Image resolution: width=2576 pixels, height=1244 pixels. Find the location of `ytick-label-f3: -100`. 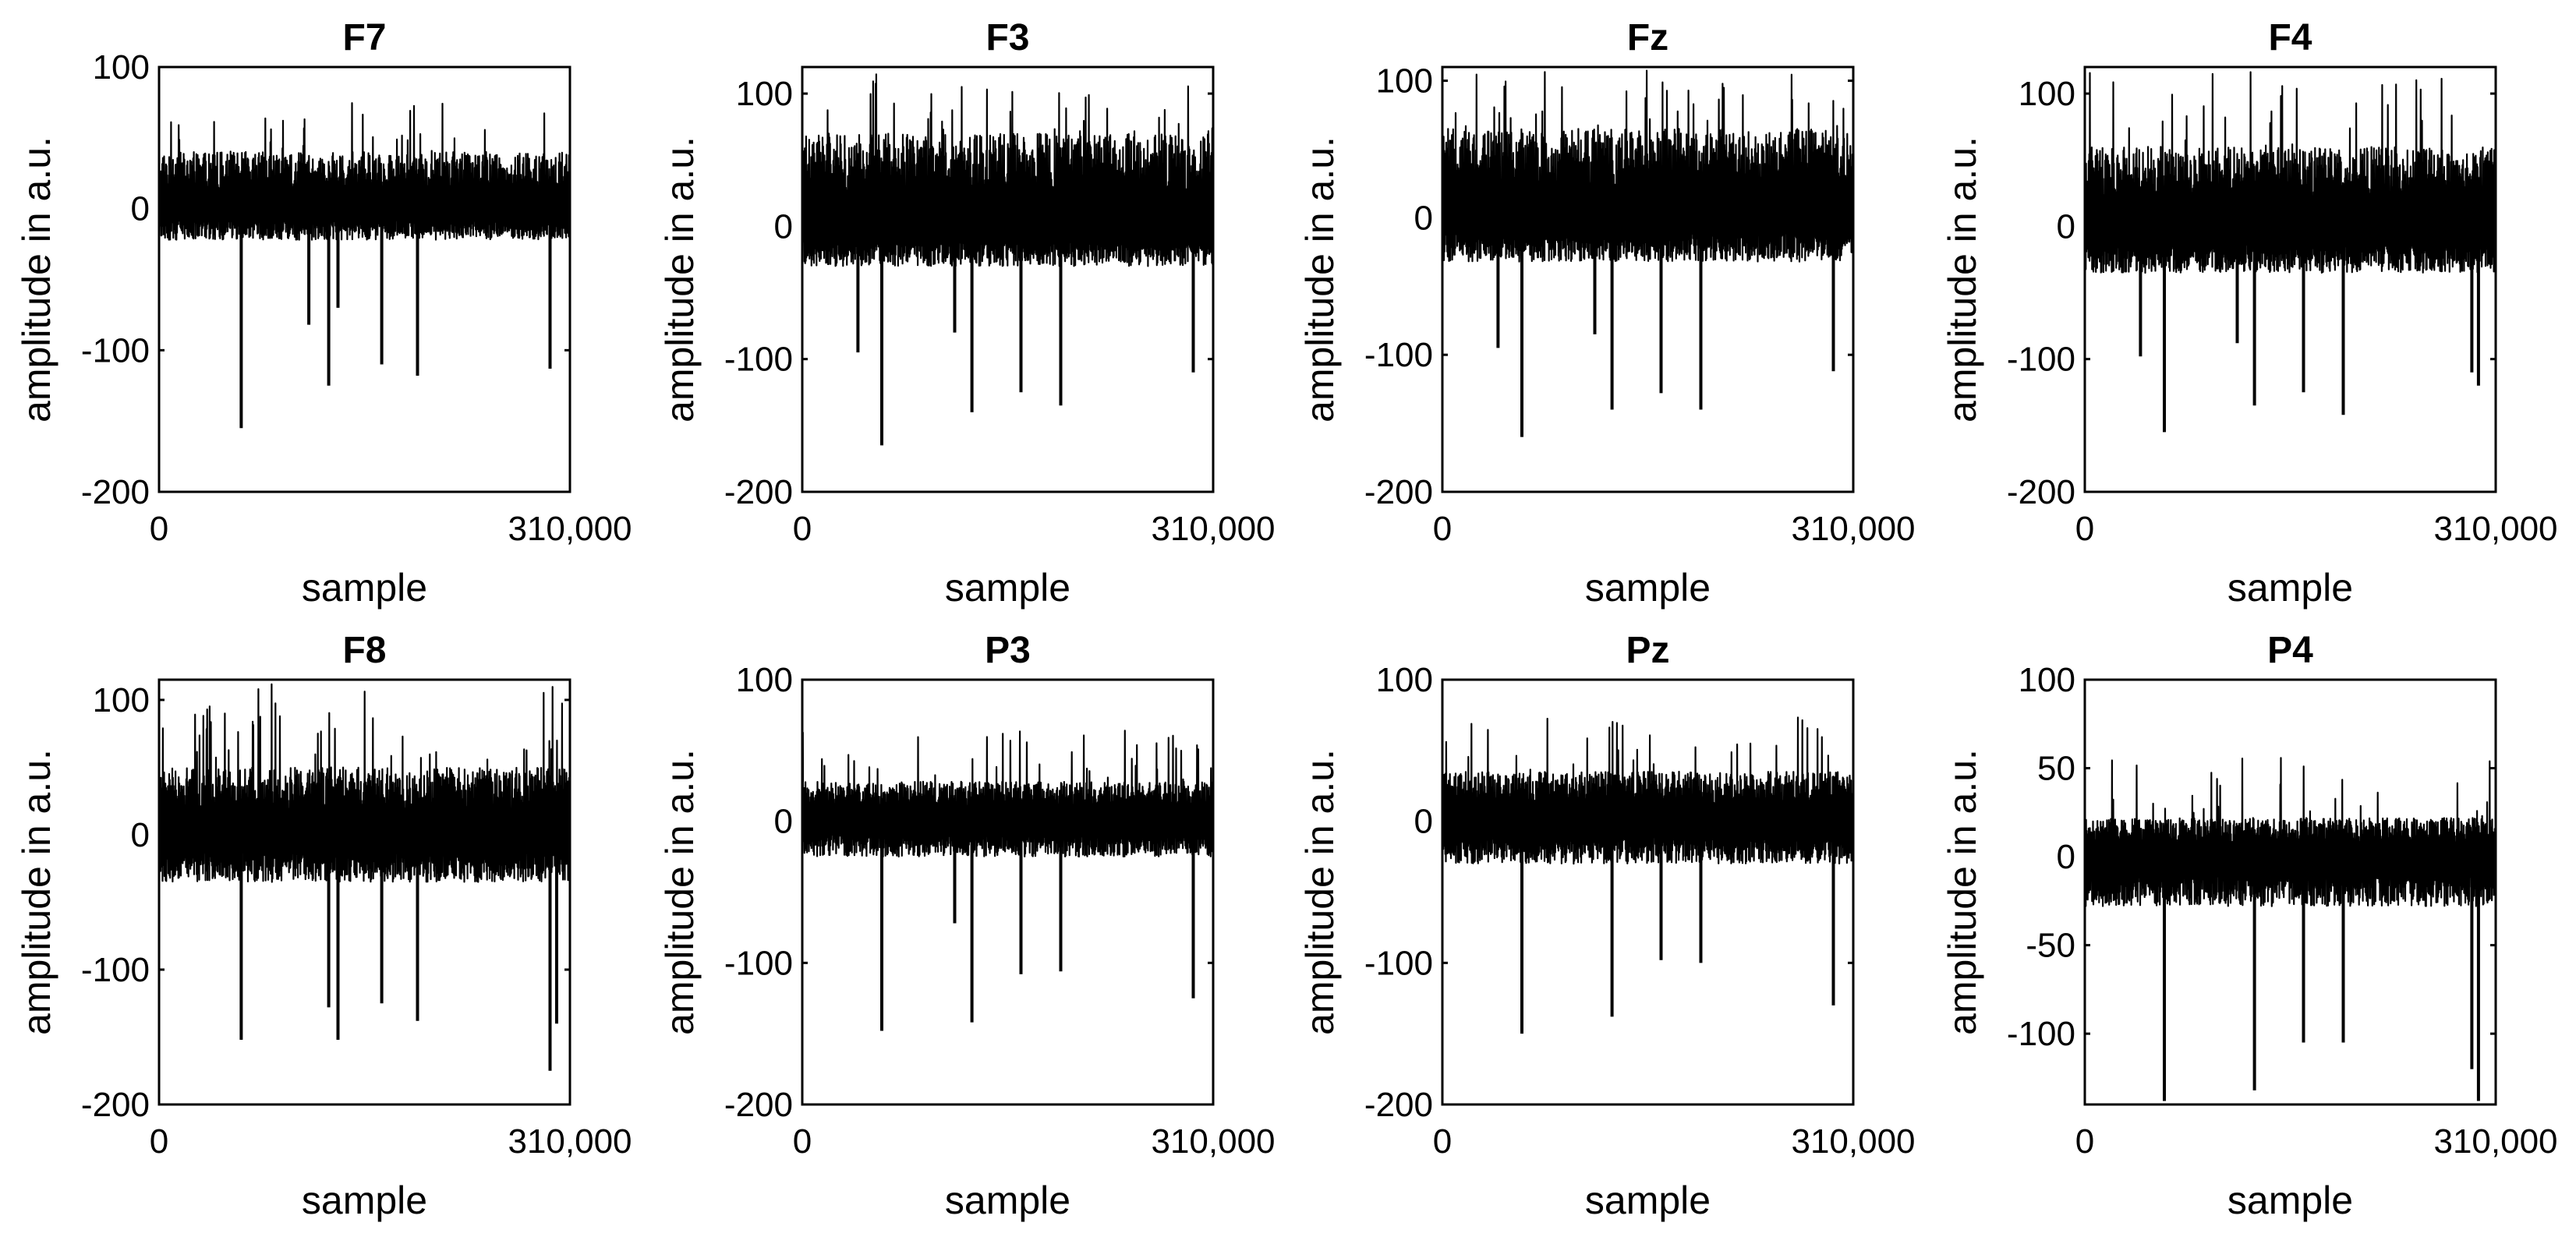

ytick-label-f3: -100 is located at coordinates (758, 360).